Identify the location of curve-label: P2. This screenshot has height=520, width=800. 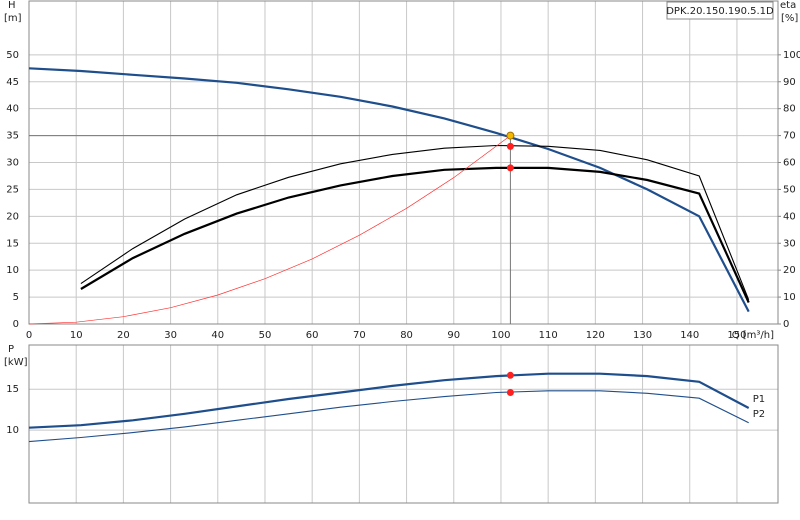
(759, 414).